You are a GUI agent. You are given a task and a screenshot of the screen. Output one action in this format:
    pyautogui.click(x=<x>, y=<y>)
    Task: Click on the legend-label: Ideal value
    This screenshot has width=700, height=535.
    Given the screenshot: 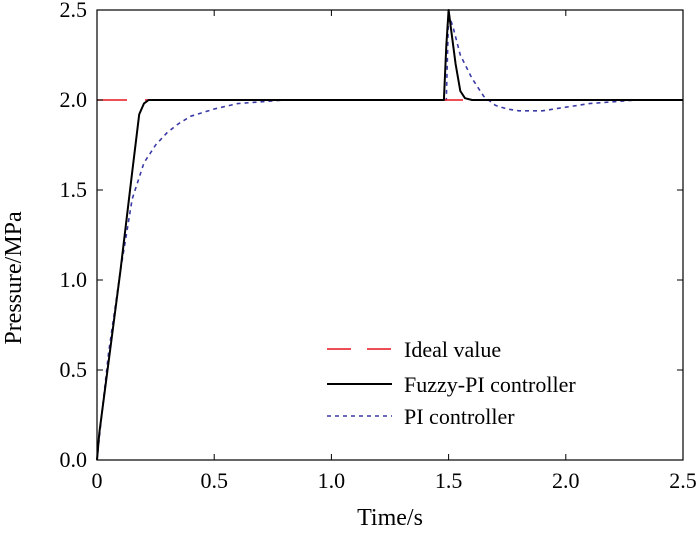 What is the action you would take?
    pyautogui.click(x=452, y=349)
    